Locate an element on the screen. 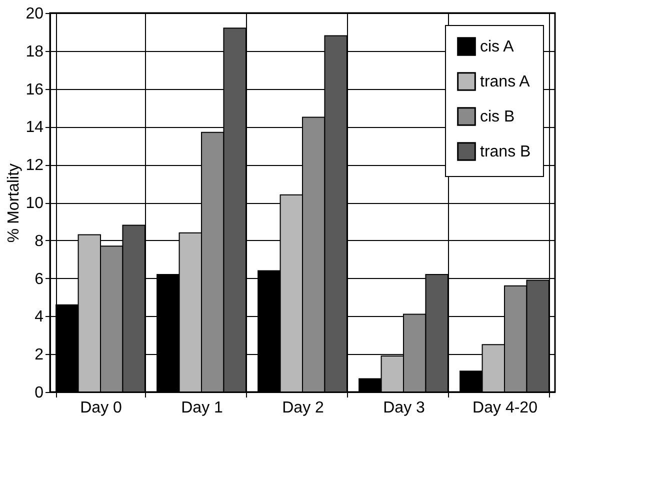 The image size is (649, 487). legend-label: trans B is located at coordinates (505, 152).